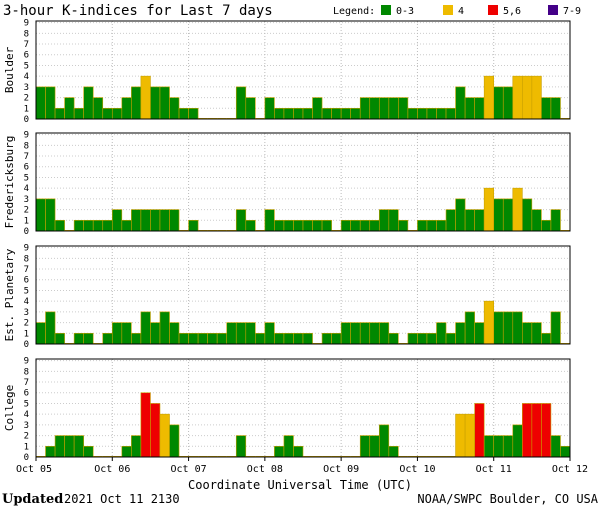 The height and width of the screenshot is (510, 600). I want to click on updated-word: Updated, so click(32, 499).